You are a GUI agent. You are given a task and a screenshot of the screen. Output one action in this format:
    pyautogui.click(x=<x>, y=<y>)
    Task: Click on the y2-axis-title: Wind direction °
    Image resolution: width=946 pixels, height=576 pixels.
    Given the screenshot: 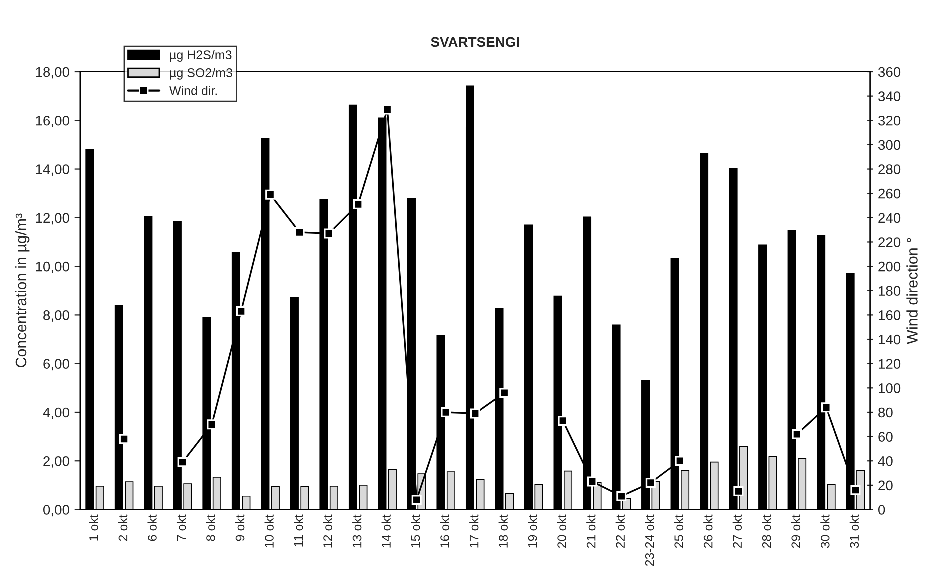 What is the action you would take?
    pyautogui.click(x=912, y=291)
    